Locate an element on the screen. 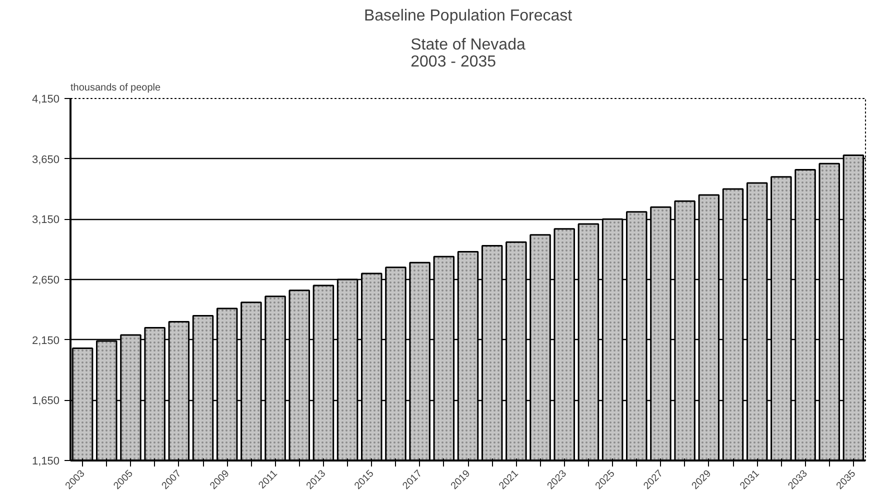  y-tick-label: 2,150 is located at coordinates (46, 340).